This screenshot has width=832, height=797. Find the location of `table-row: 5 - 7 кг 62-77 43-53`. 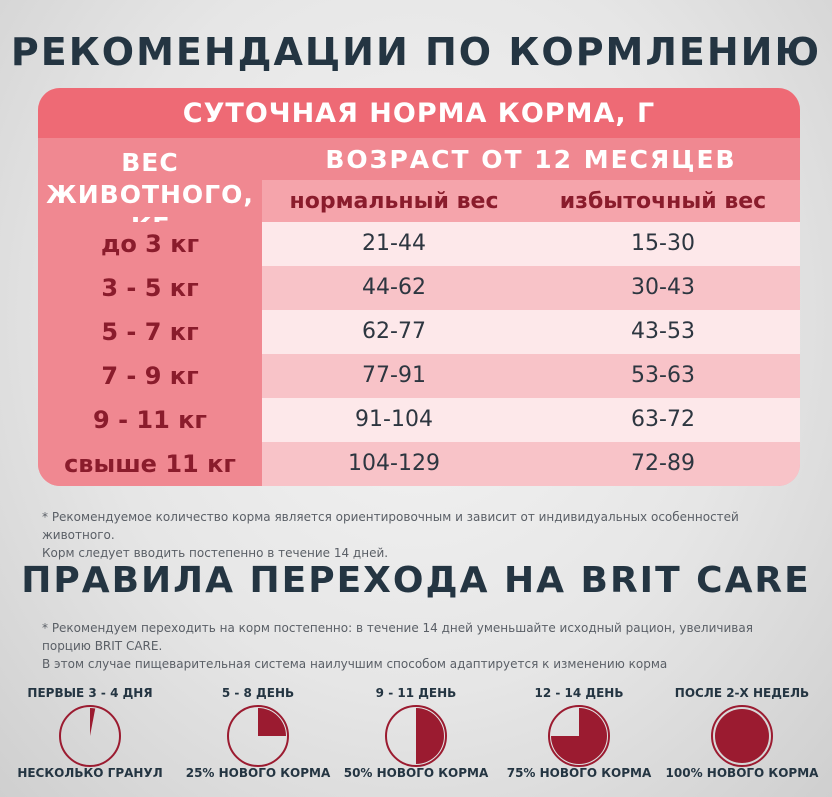

table-row: 5 - 7 кг 62-77 43-53 is located at coordinates (419, 332).